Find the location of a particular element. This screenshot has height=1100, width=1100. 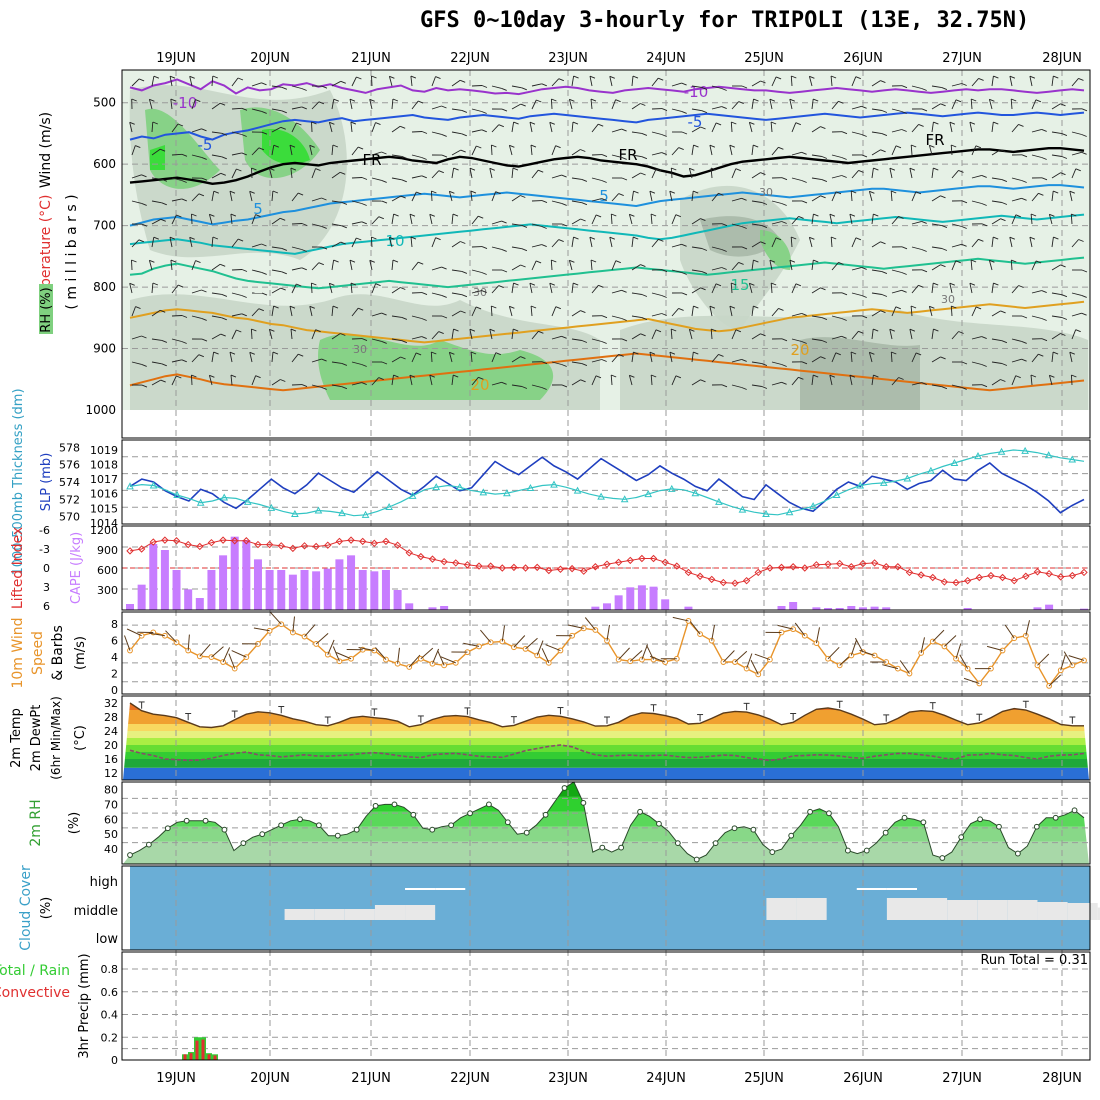

rh-tick: 50 is located at coordinates (111, 834).